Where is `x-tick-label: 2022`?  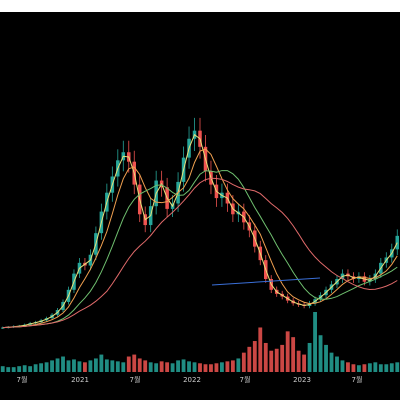
x-tick-label: 2022 is located at coordinates (192, 380).